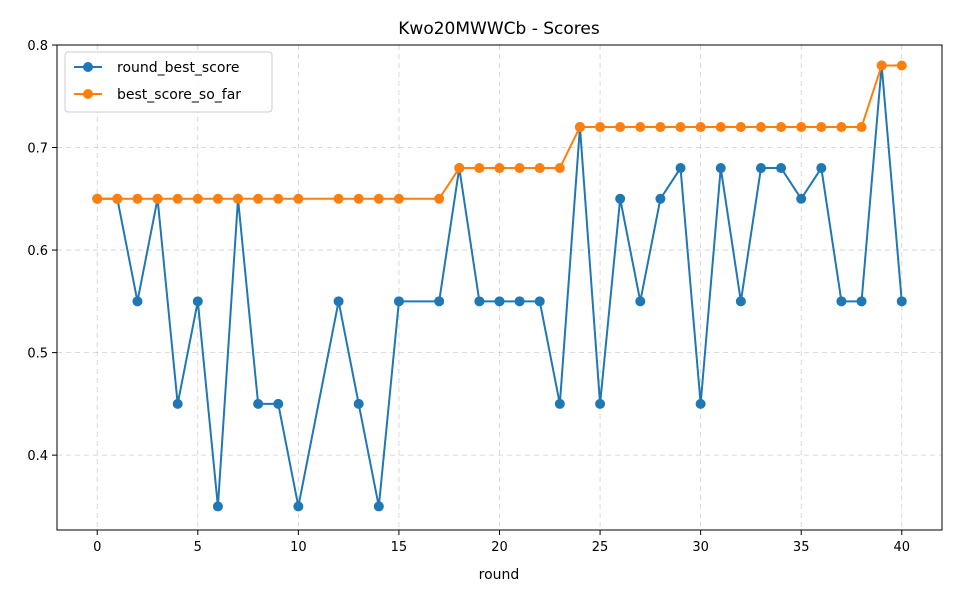  I want to click on x-tick-label: 5, so click(198, 547).